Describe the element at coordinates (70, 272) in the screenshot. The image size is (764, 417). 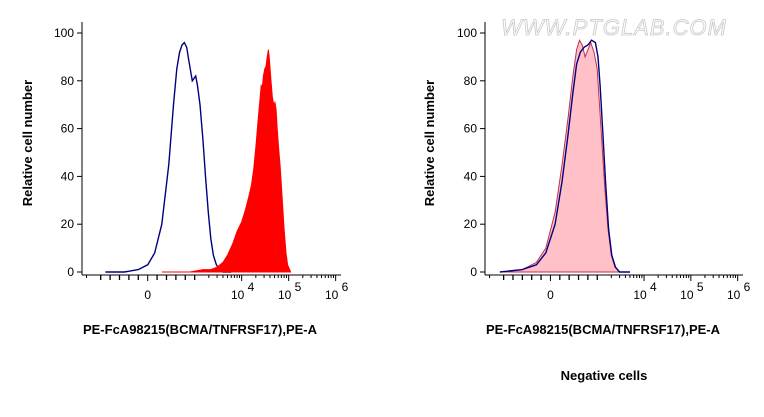
I see `left-y-tick-label-0: 0` at that location.